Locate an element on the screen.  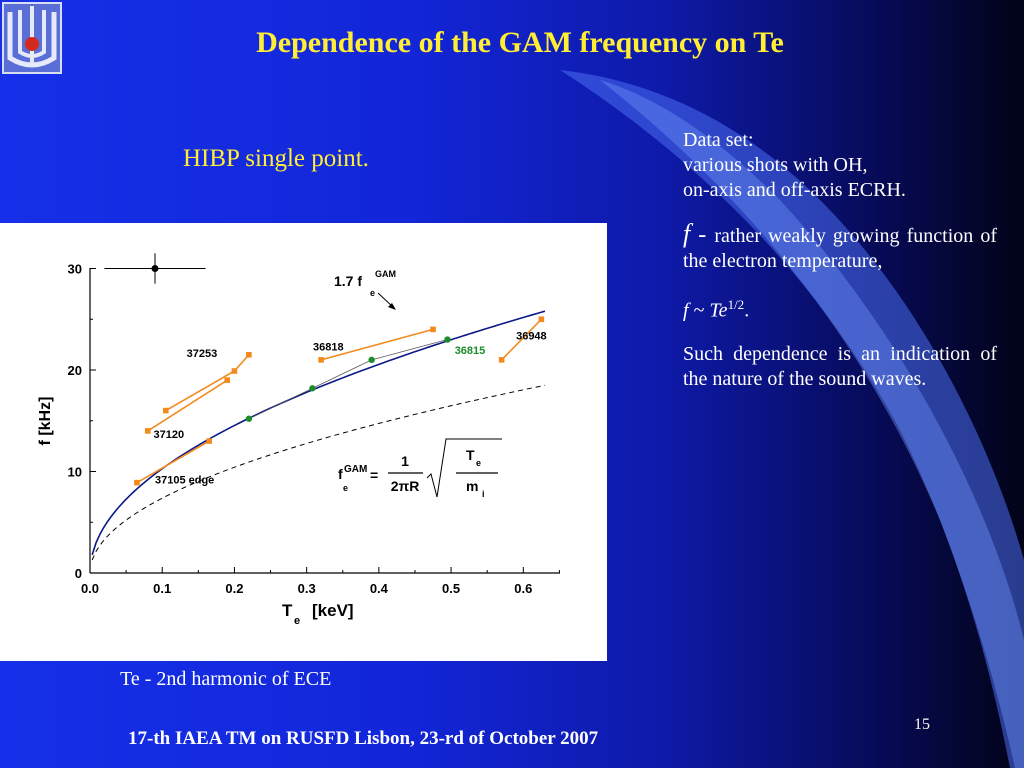
scaling-law: f ~ Te1/2. is located at coordinates (840, 308).